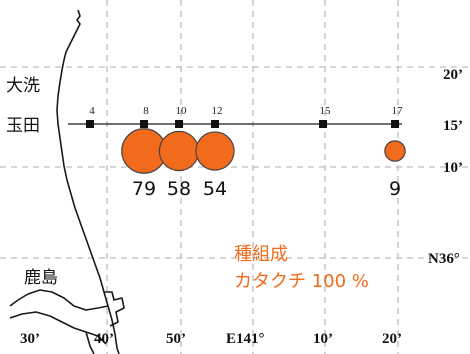 This screenshot has width=470, height=354. What do you see at coordinates (301, 281) in the screenshot?
I see `species-composition: カタクチ 100 %` at bounding box center [301, 281].